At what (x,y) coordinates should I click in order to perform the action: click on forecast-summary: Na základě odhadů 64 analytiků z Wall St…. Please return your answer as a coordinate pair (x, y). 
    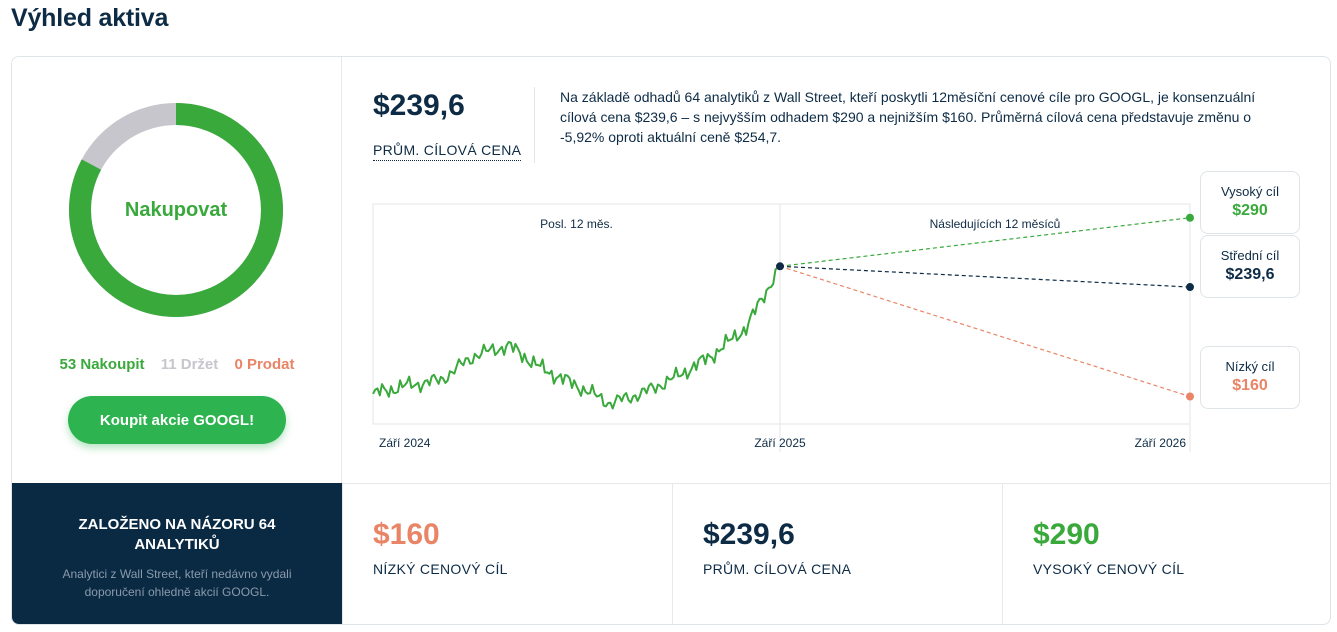
    Looking at the image, I should click on (908, 117).